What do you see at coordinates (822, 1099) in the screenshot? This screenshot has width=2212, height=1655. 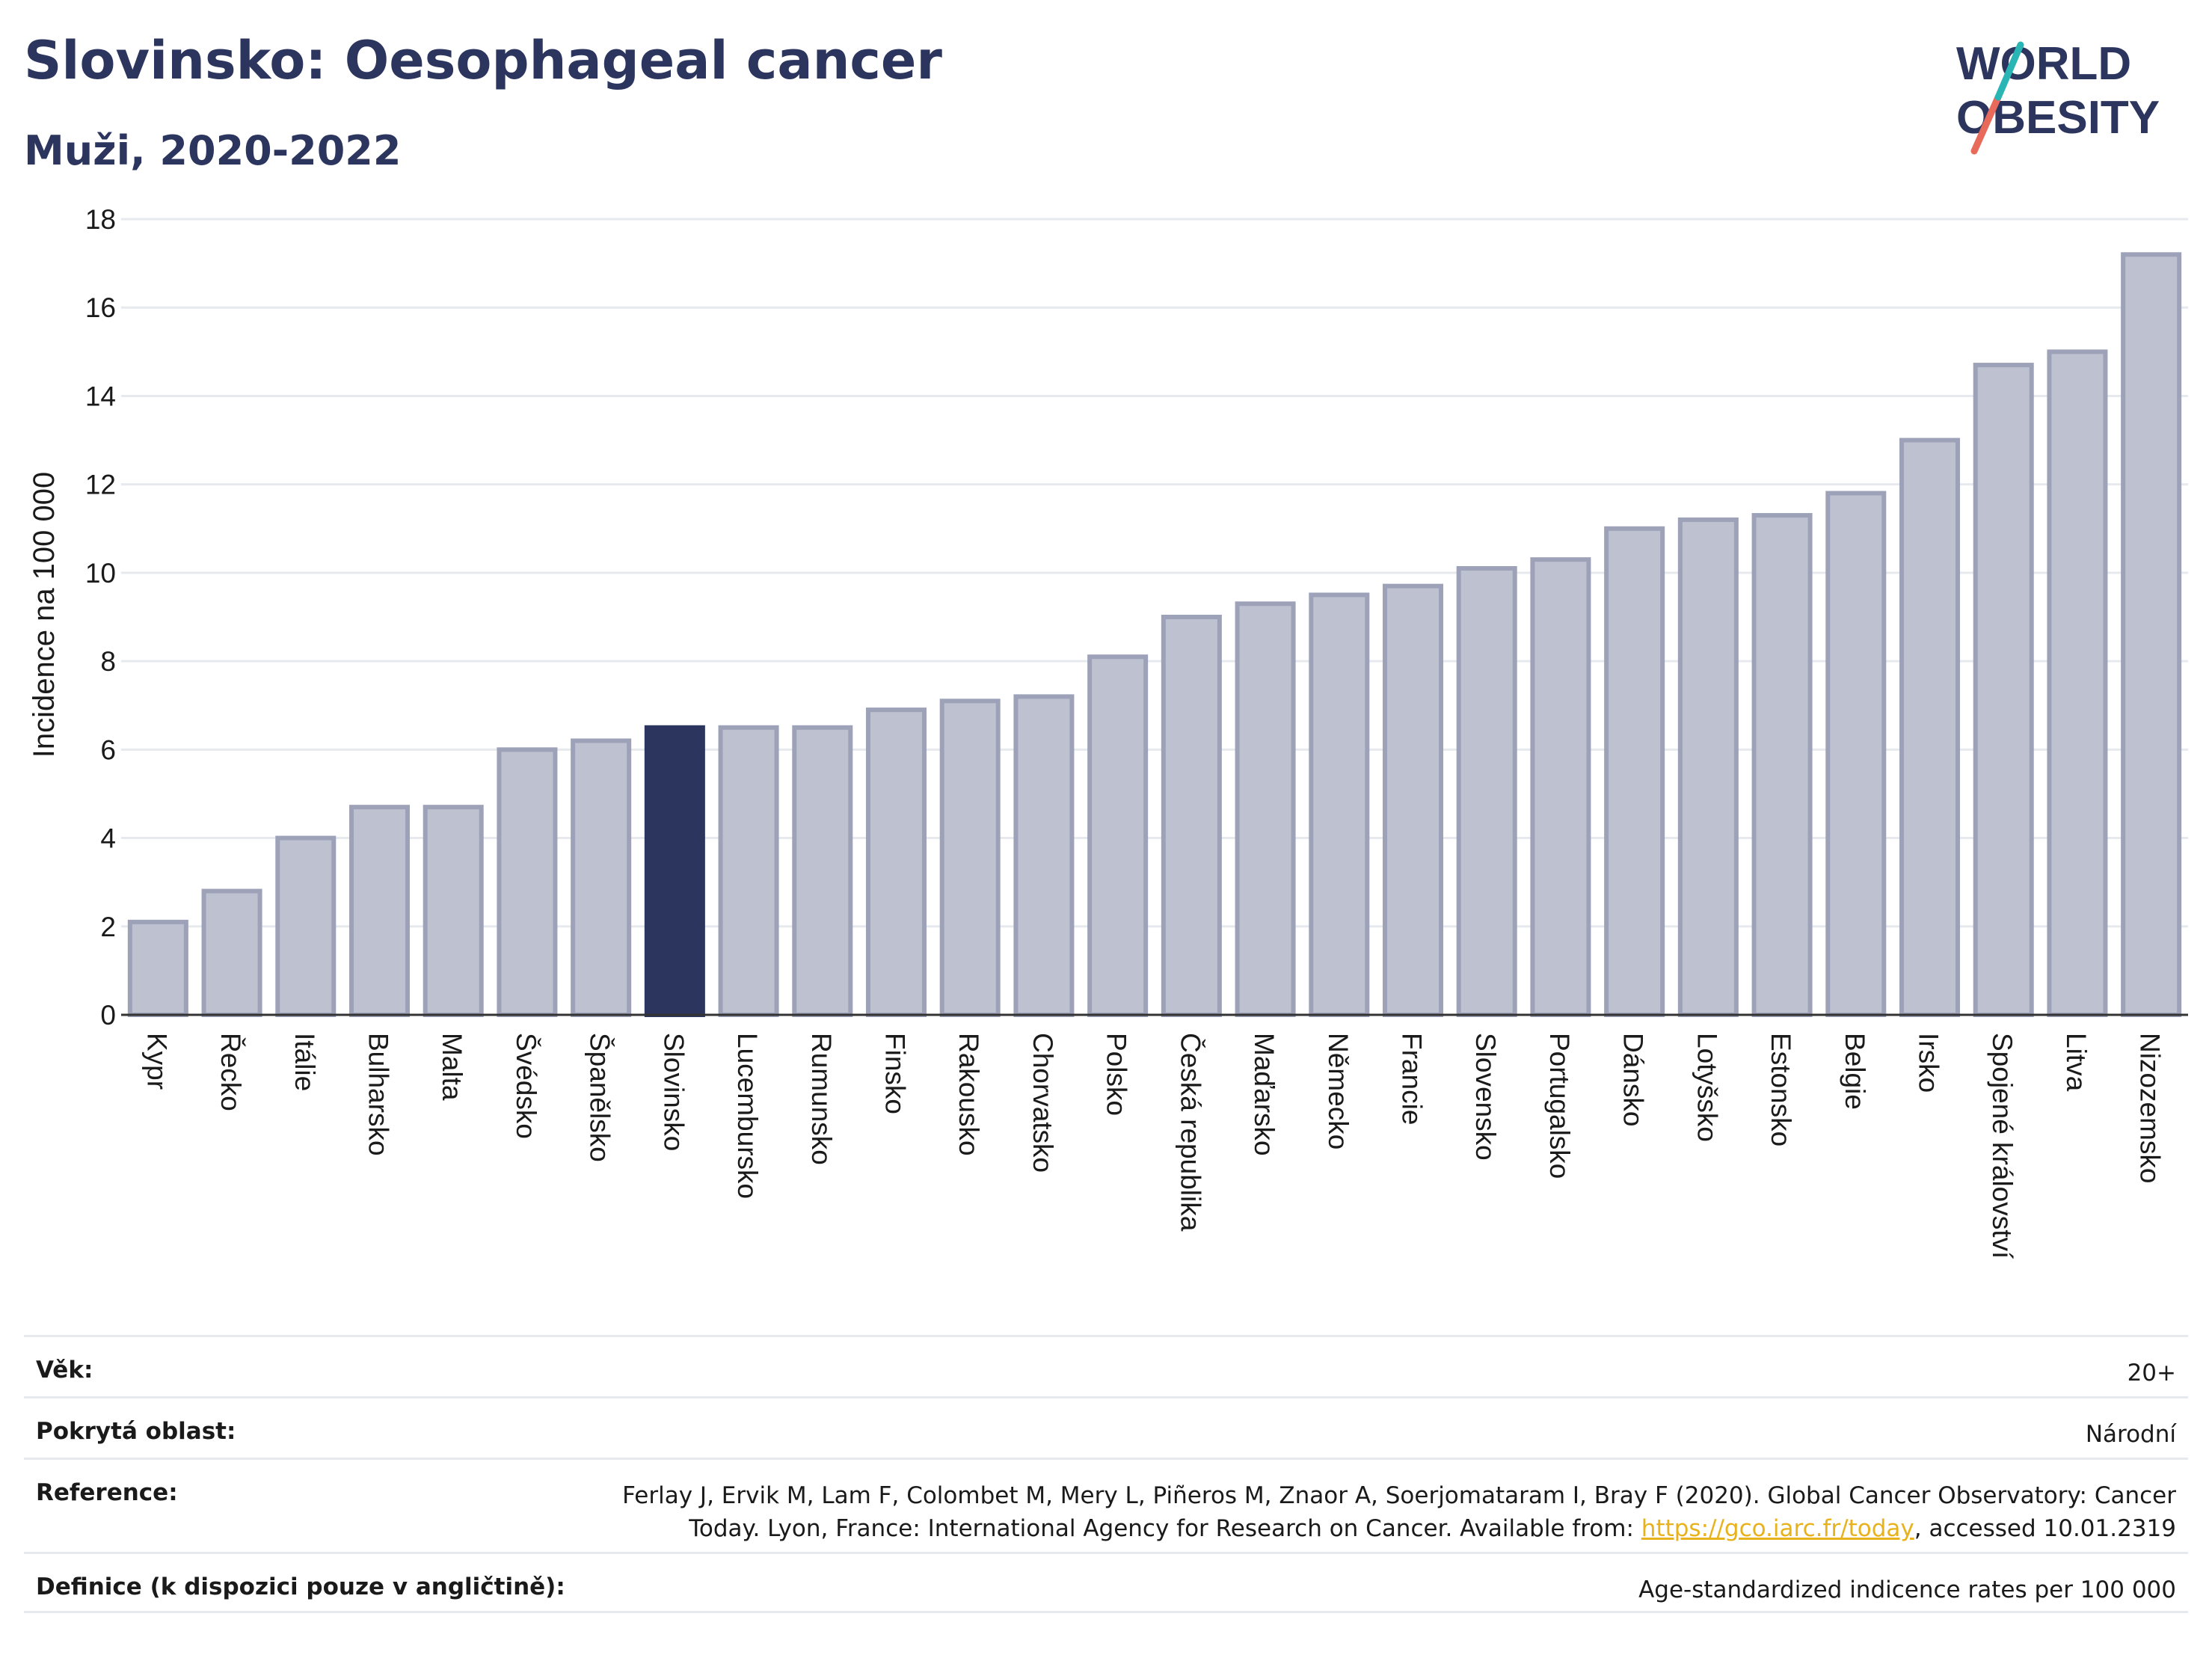 I see `x-tick-label: Rumunsko` at bounding box center [822, 1099].